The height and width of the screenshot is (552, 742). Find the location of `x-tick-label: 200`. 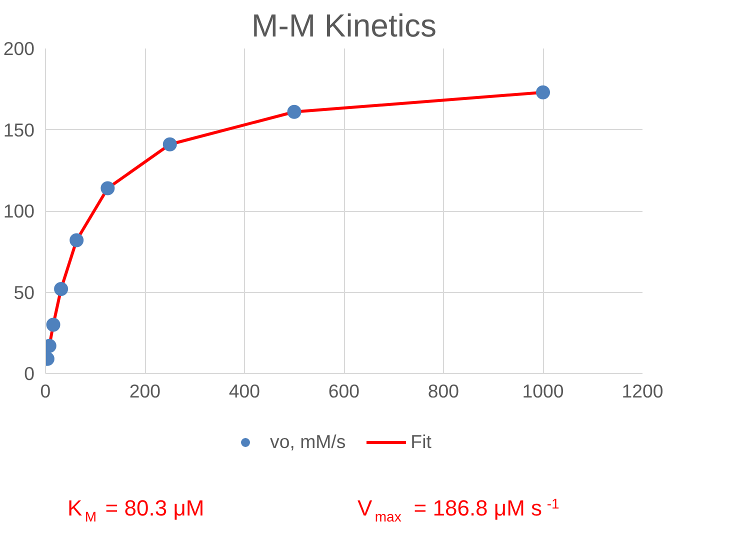

x-tick-label: 200 is located at coordinates (145, 391).